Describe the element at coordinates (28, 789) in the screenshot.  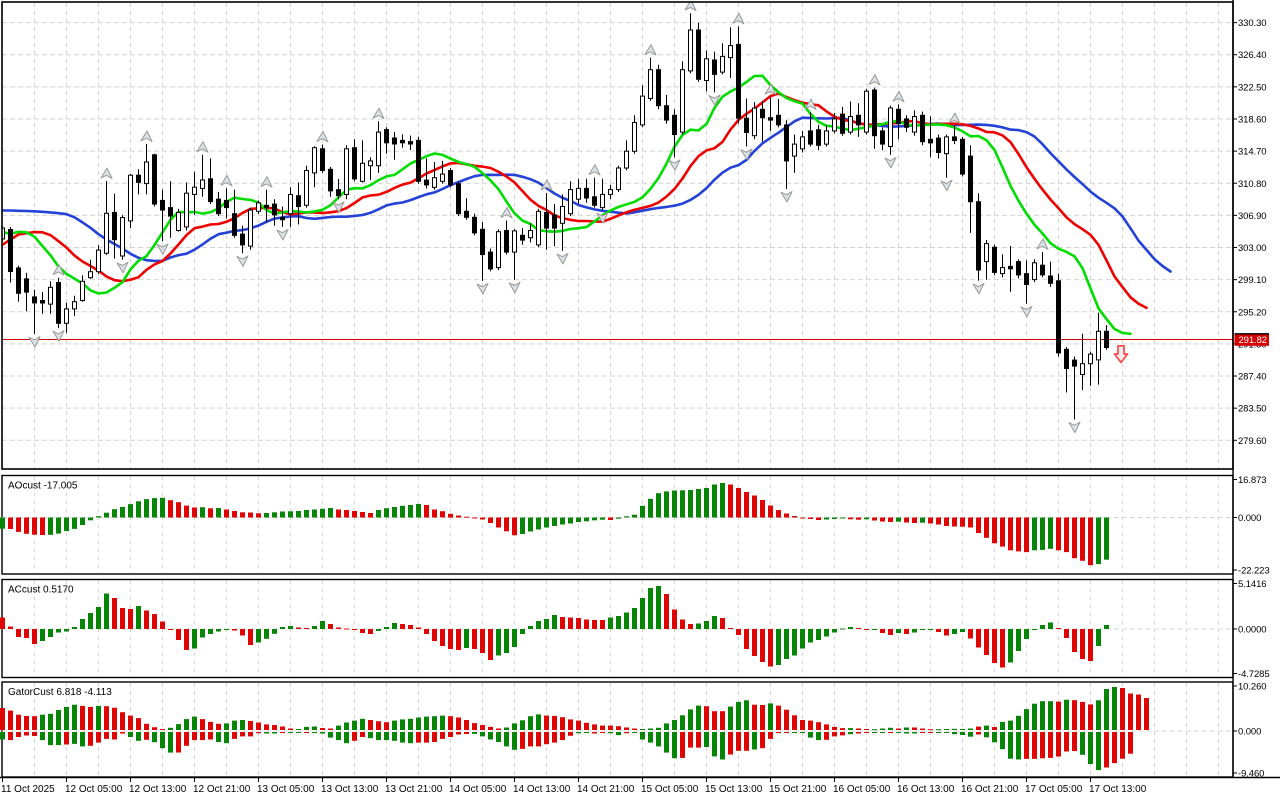
I see `svg-text: 11 Oct 2025` at that location.